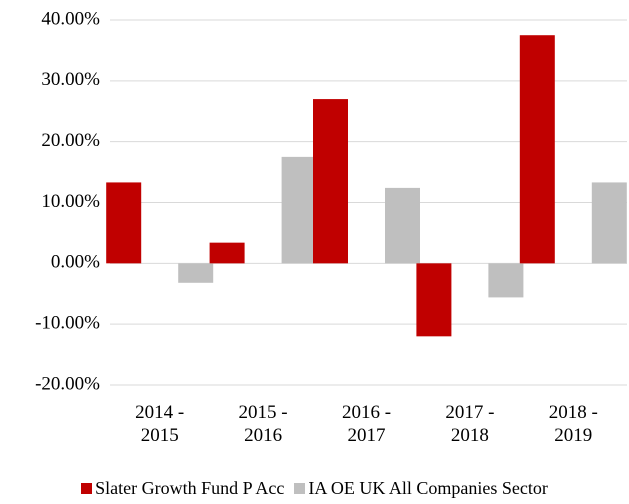  What do you see at coordinates (190, 488) in the screenshot?
I see `legend-label: Slater Growth Fund P Acc` at bounding box center [190, 488].